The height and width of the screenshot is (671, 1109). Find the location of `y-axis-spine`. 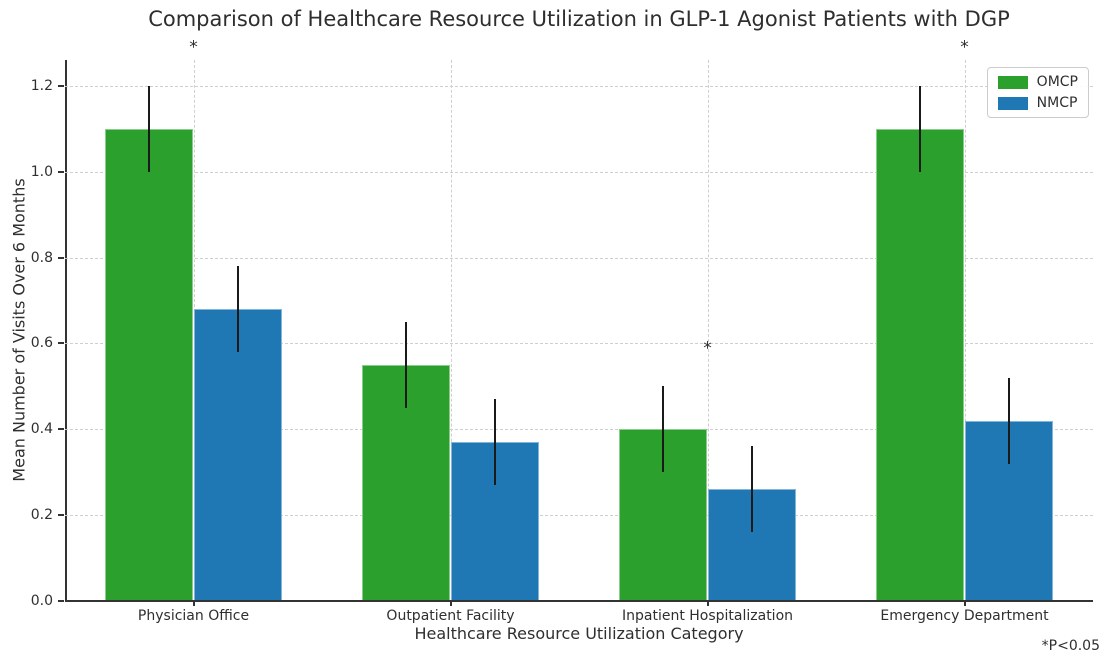

y-axis-spine is located at coordinates (66, 330).